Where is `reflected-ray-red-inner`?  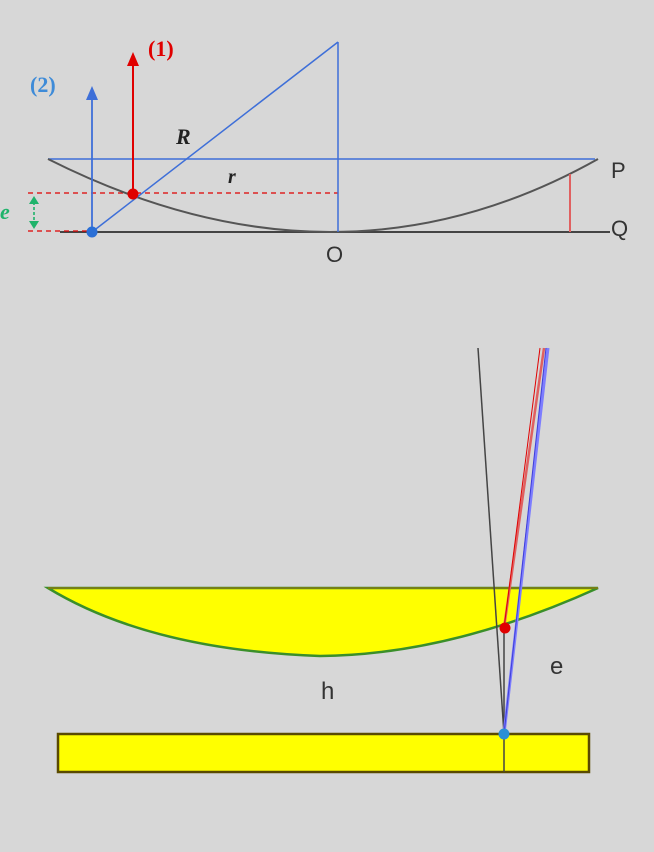 reflected-ray-red-inner is located at coordinates (522, 488).